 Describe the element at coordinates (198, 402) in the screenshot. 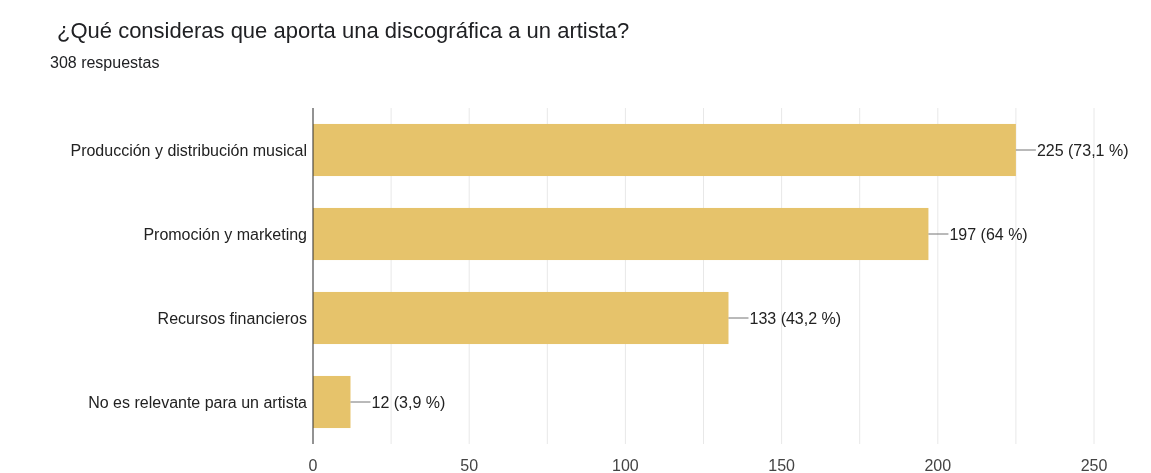

I see `y-tick-label: No es relevante para un artista` at that location.